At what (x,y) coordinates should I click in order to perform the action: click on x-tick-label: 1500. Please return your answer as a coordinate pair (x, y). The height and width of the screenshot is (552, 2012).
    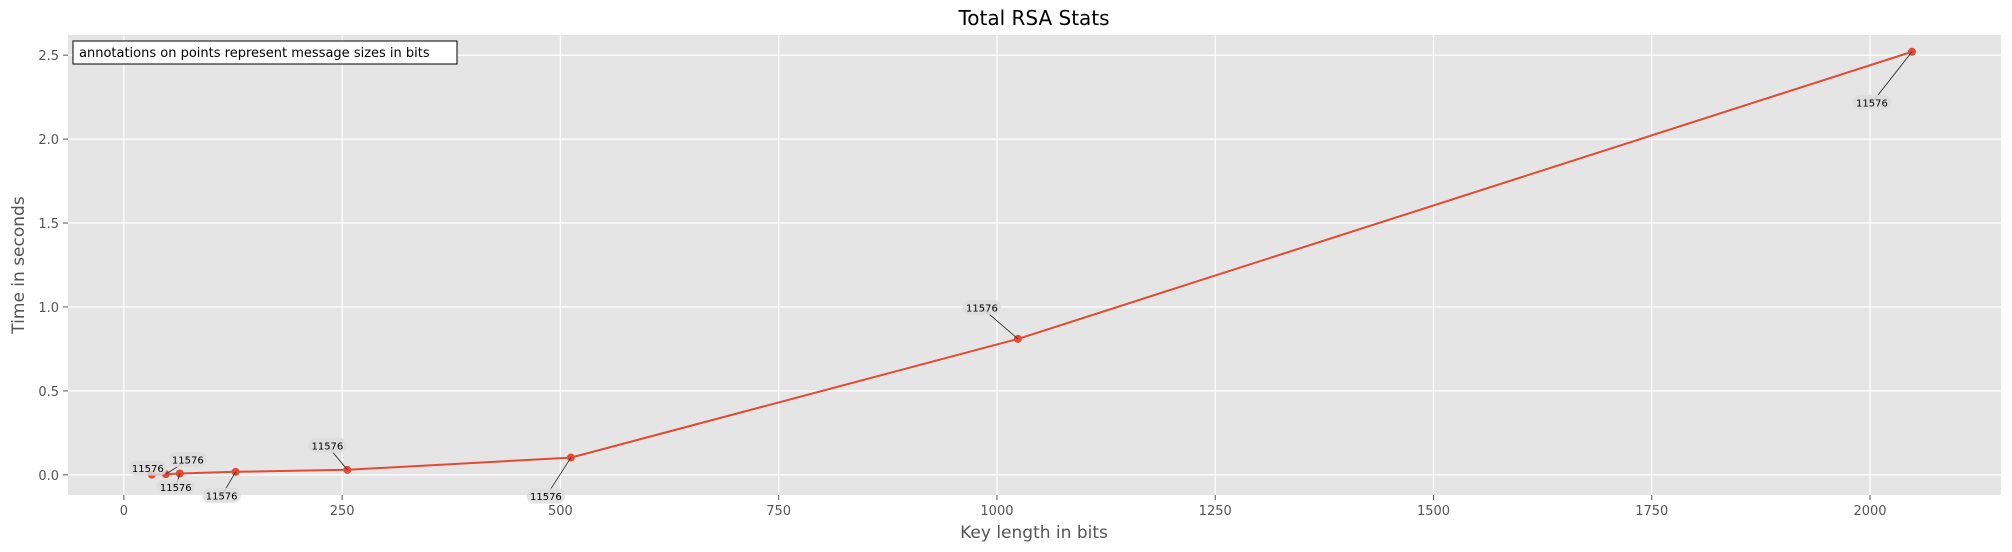
    Looking at the image, I should click on (1433, 511).